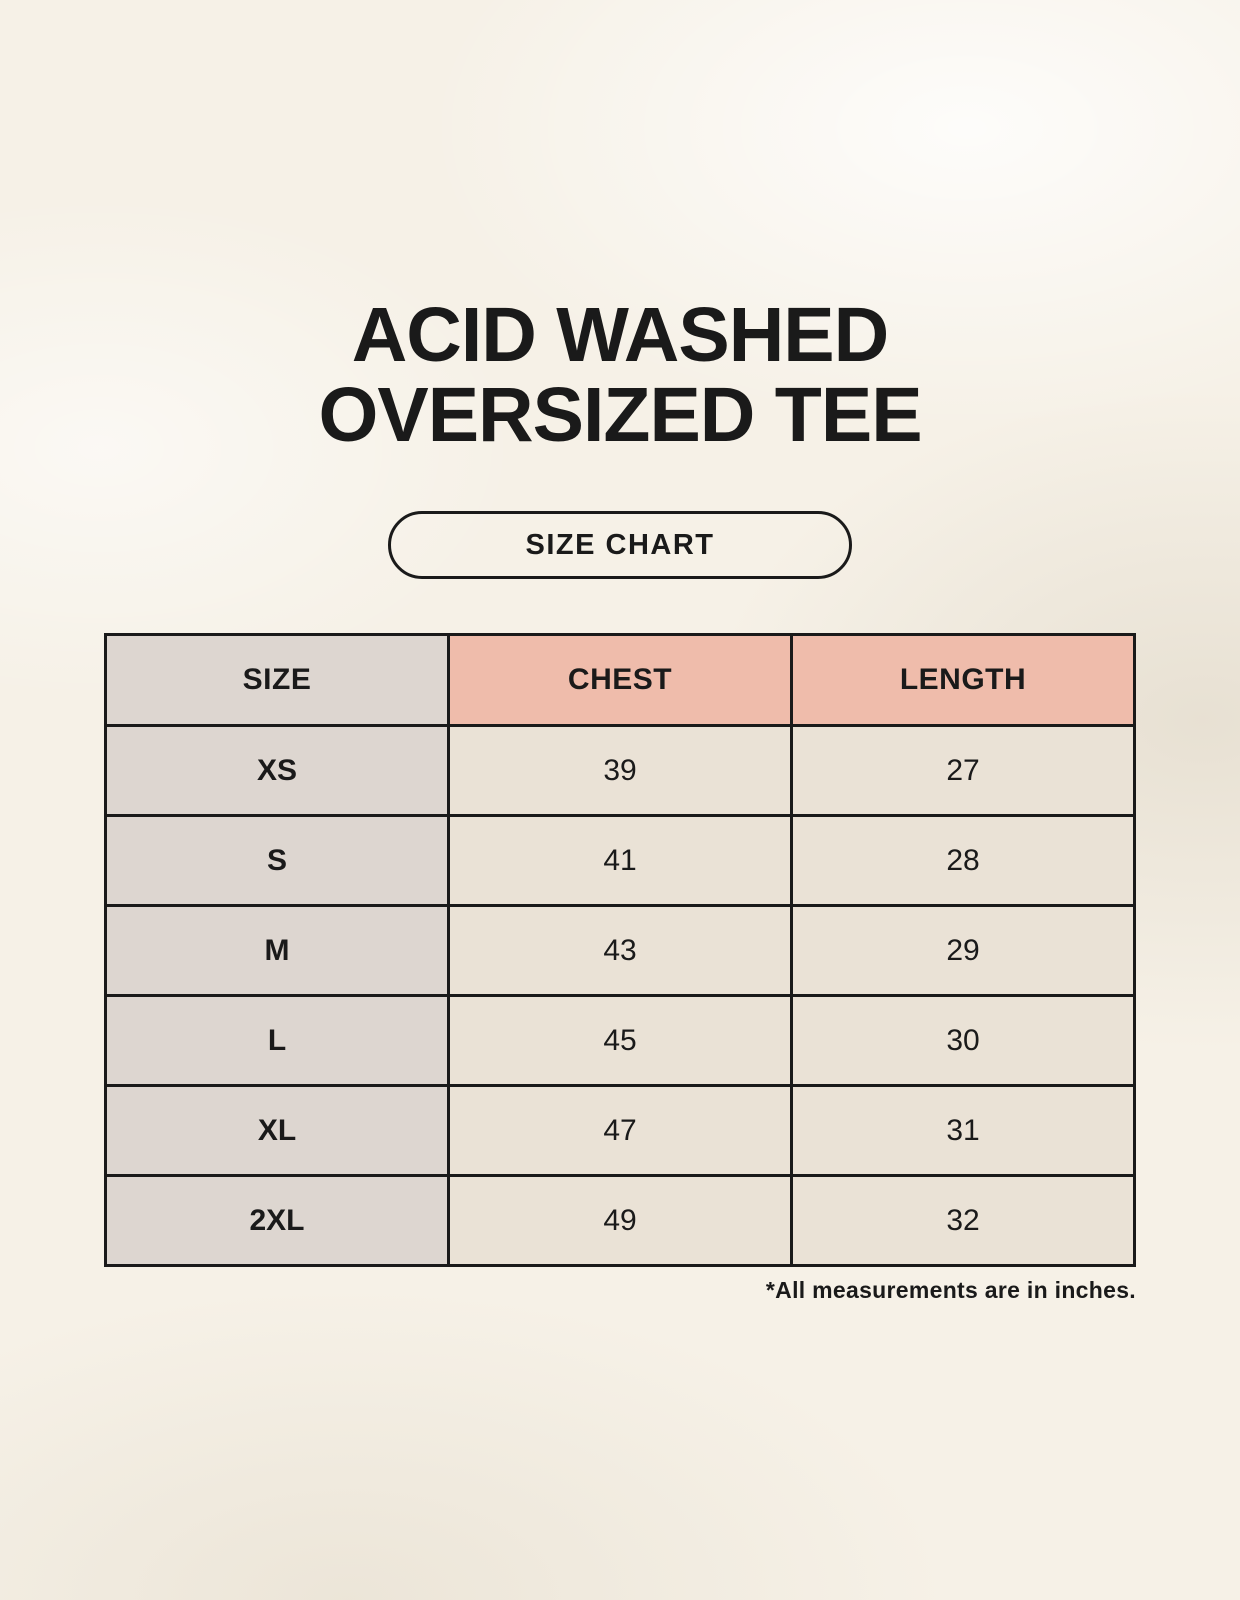  What do you see at coordinates (620, 335) in the screenshot?
I see `title-line-1: ACID WASHED` at bounding box center [620, 335].